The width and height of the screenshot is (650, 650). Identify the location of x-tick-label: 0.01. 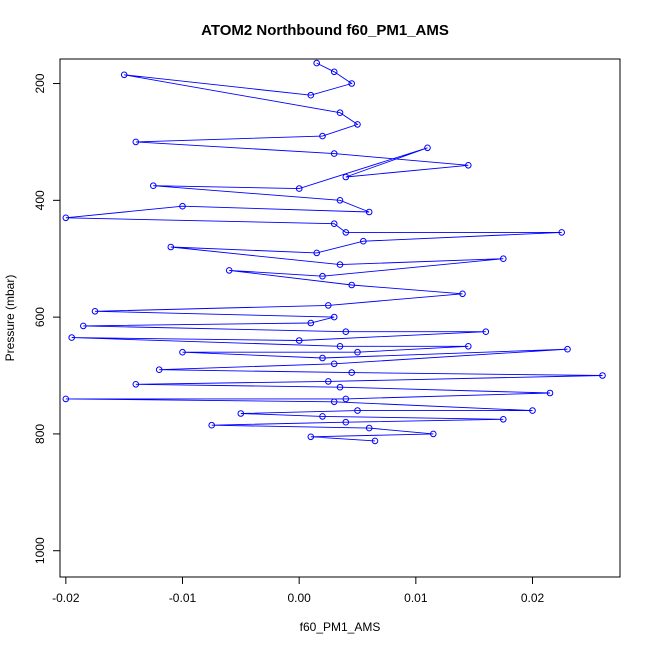
(416, 598).